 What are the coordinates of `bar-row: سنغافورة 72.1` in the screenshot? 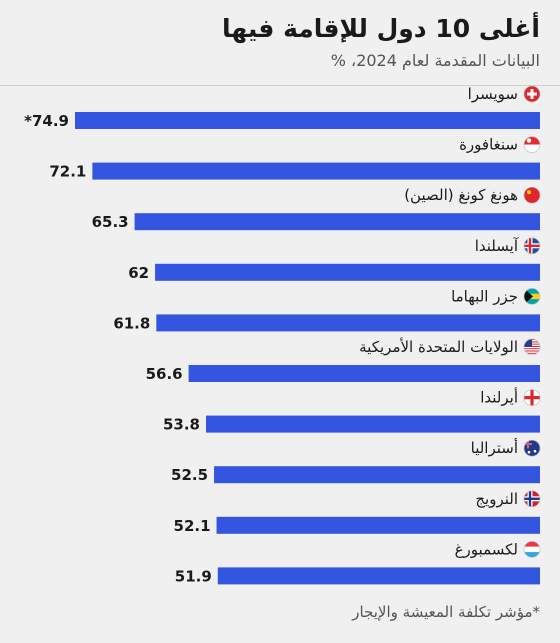 It's located at (295, 158).